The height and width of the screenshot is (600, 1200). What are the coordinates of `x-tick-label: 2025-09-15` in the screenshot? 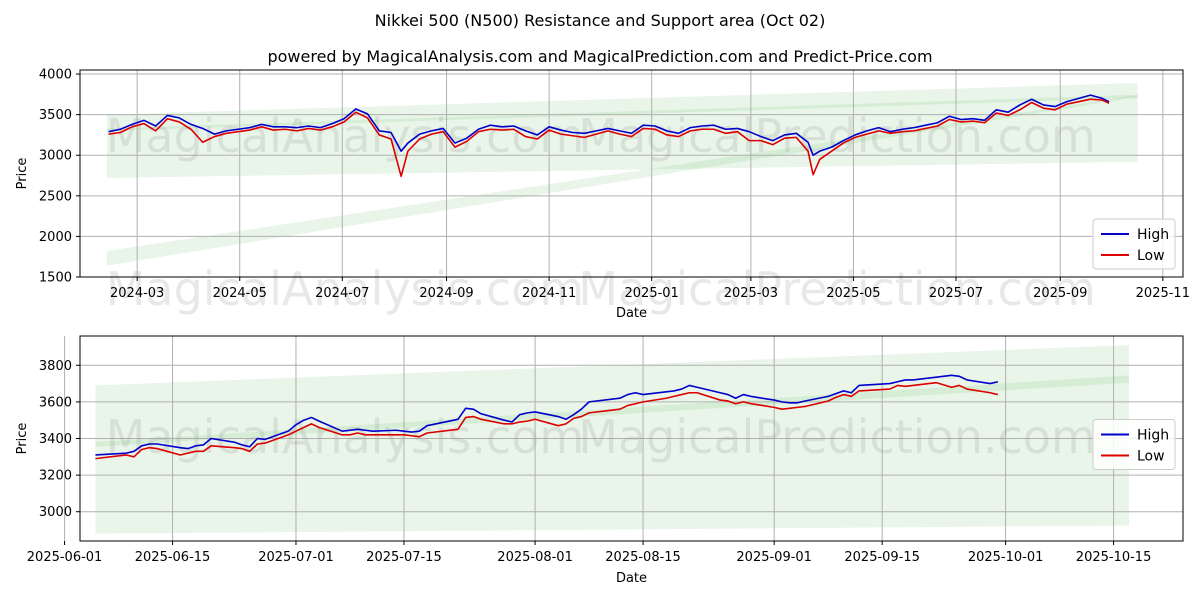 It's located at (882, 557).